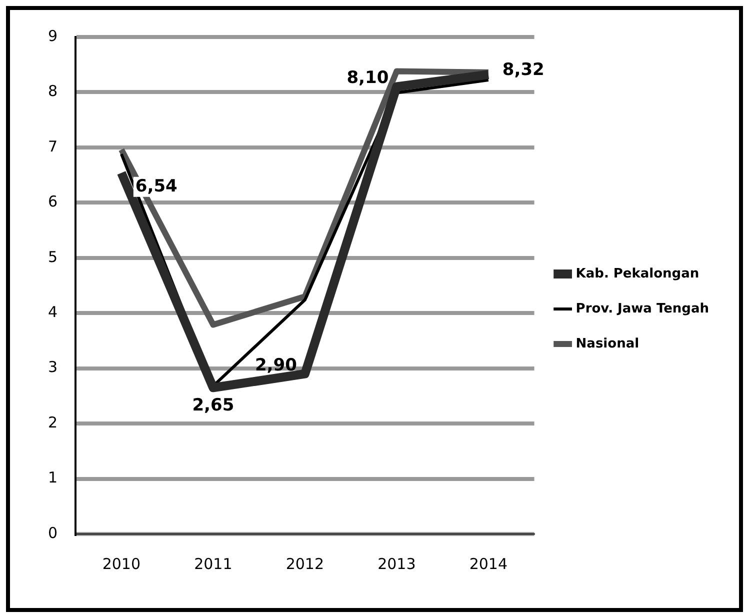 This screenshot has width=747, height=616. Describe the element at coordinates (488, 563) in the screenshot. I see `x-tick-label: 2014` at that location.